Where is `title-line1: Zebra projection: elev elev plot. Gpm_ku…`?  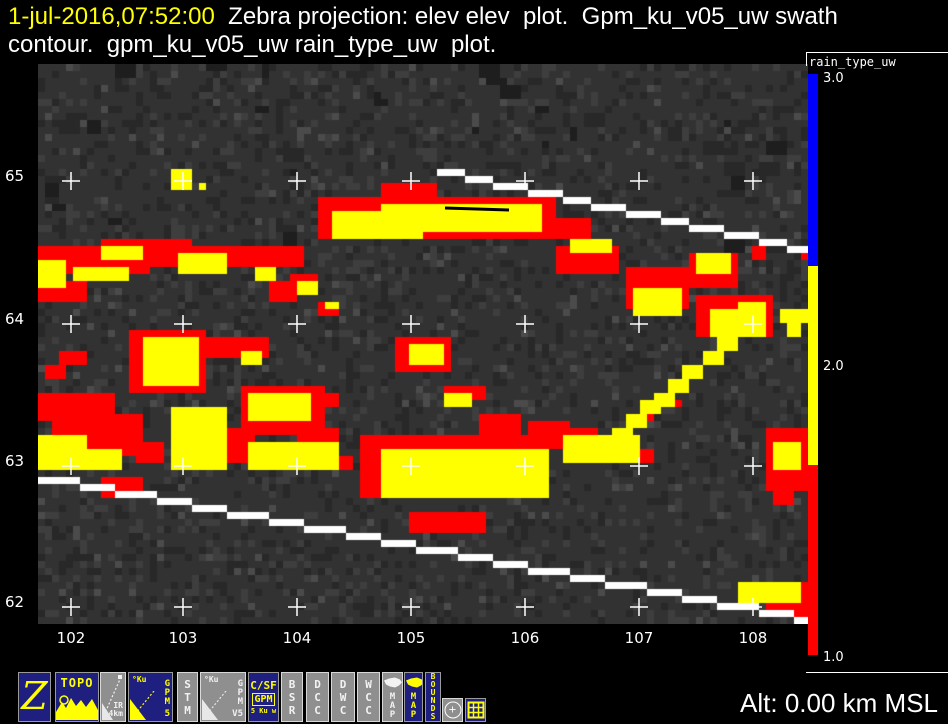
title-line1: Zebra projection: elev elev plot. Gpm_ku… is located at coordinates (526, 16).